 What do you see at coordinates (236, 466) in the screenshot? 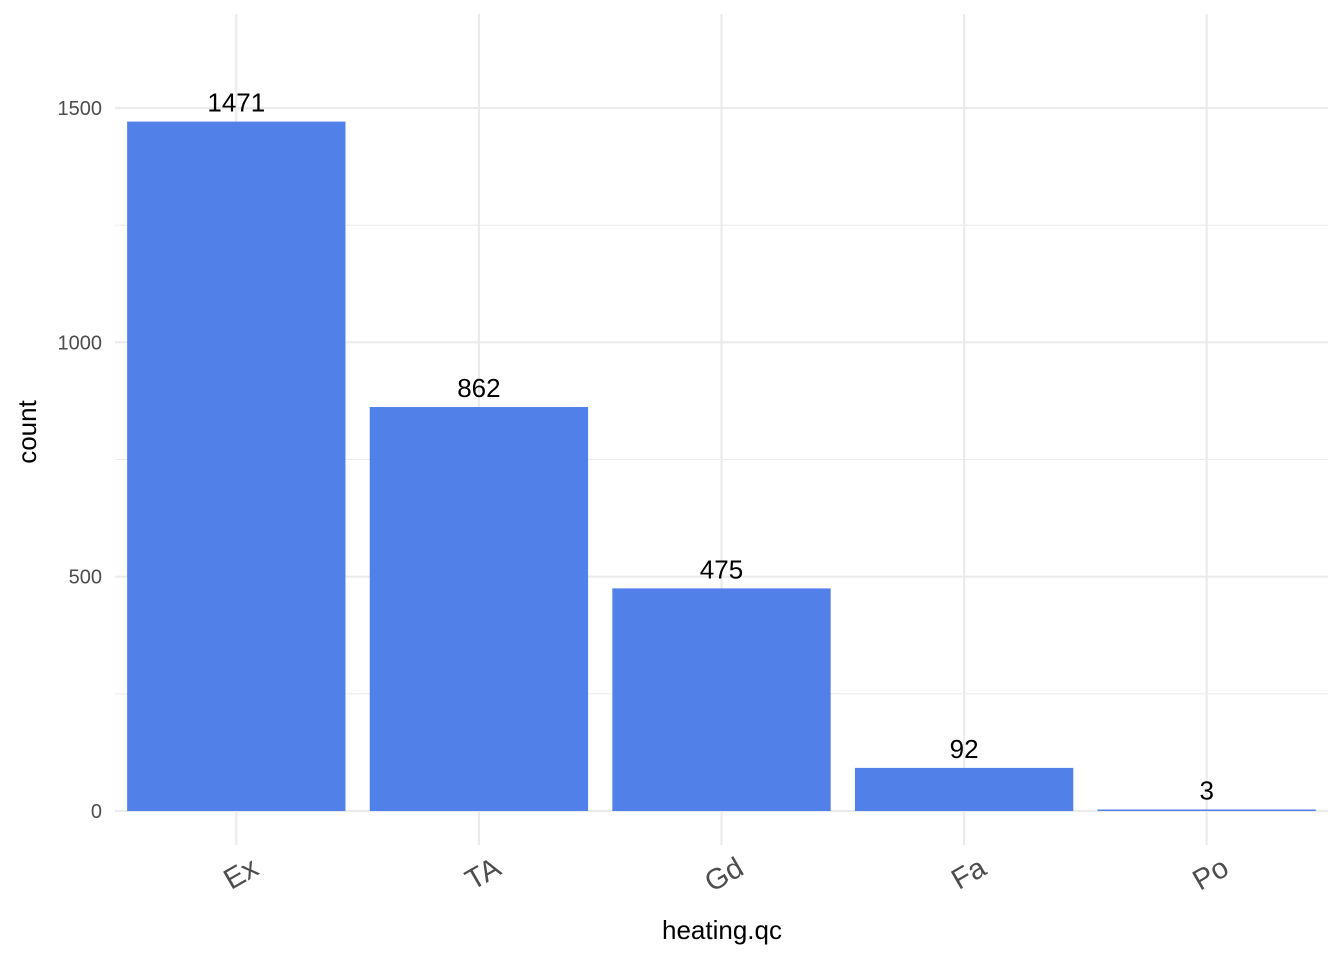
I see `bar-ex` at bounding box center [236, 466].